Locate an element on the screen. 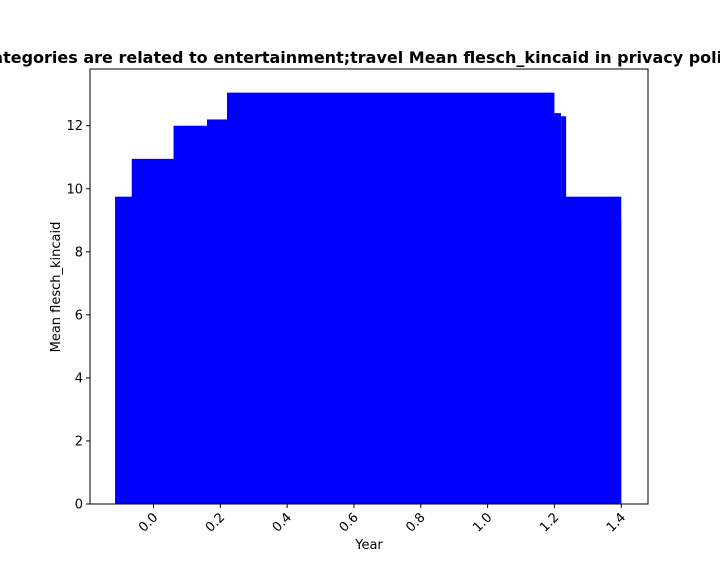 This screenshot has height=576, width=720. x-axis-label: Year is located at coordinates (368, 545).